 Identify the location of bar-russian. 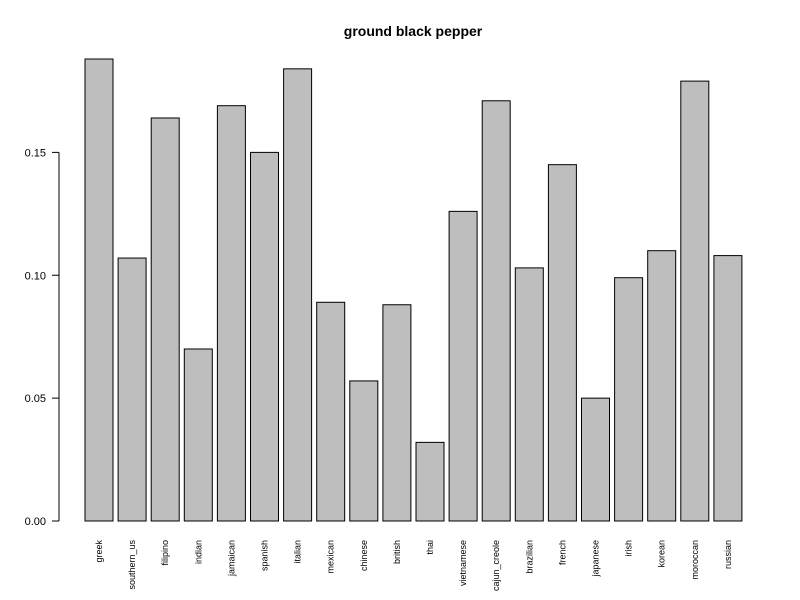
(728, 388).